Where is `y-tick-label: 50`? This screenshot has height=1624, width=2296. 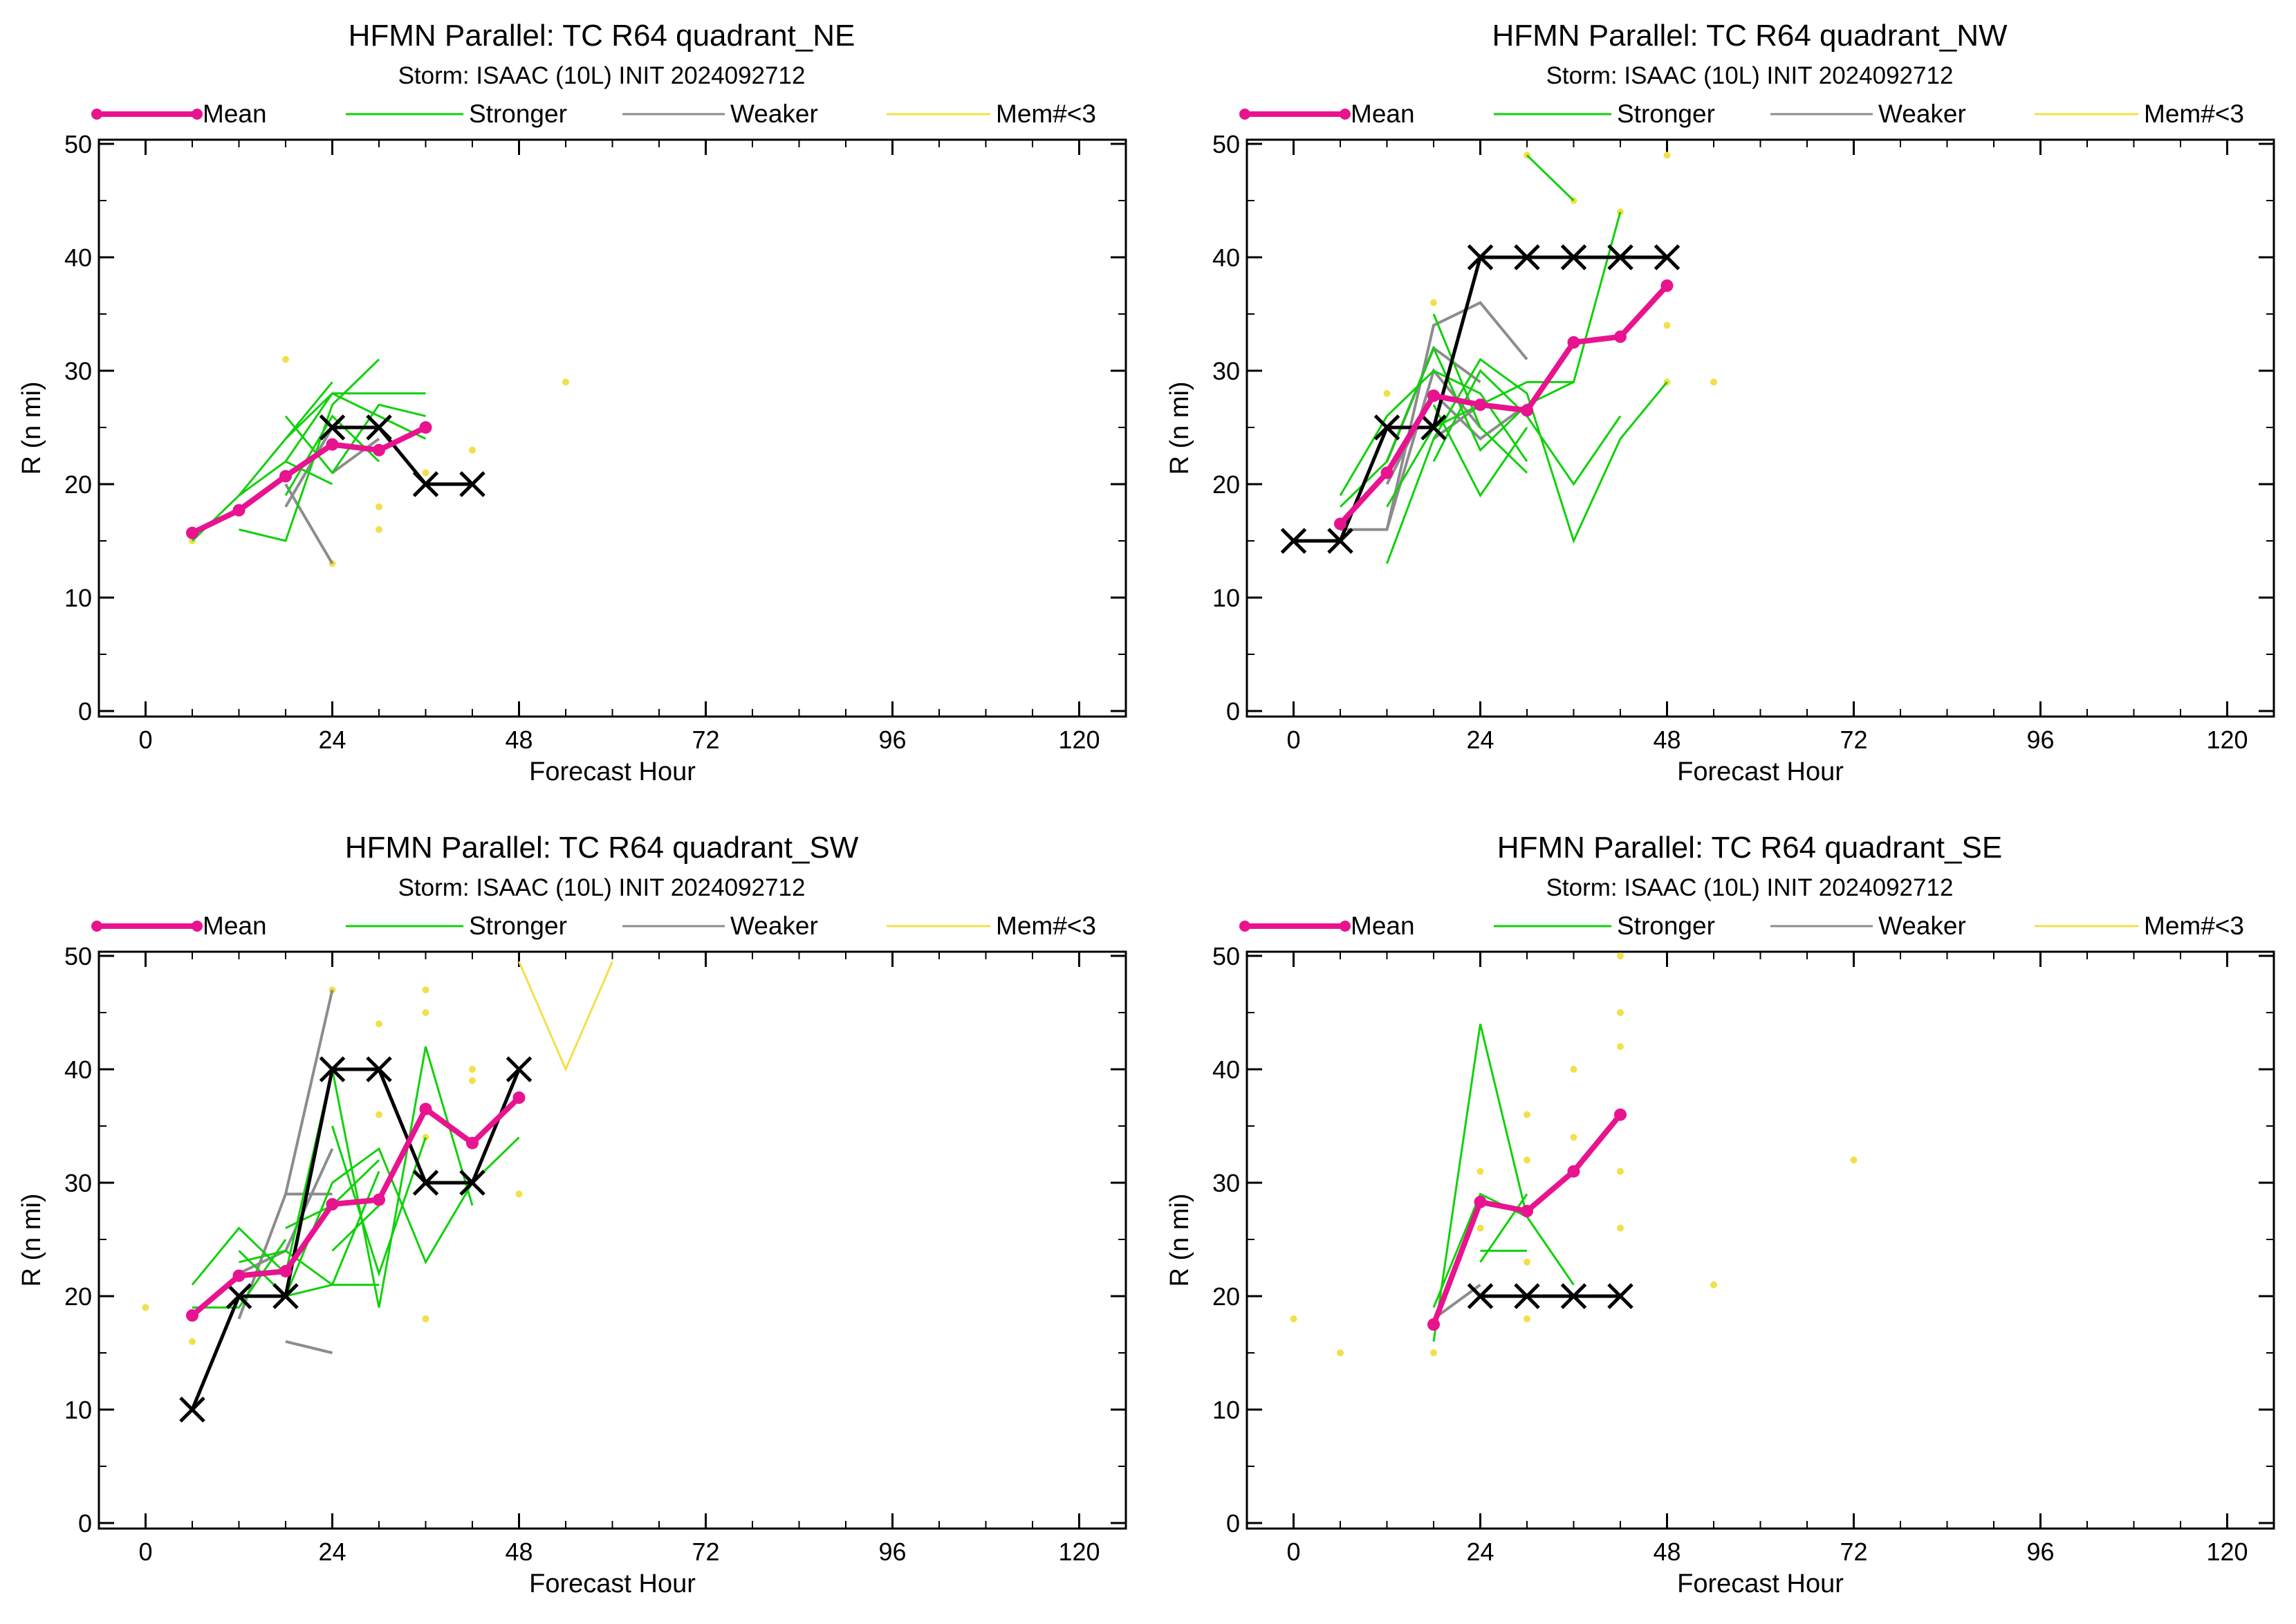 y-tick-label: 50 is located at coordinates (78, 144).